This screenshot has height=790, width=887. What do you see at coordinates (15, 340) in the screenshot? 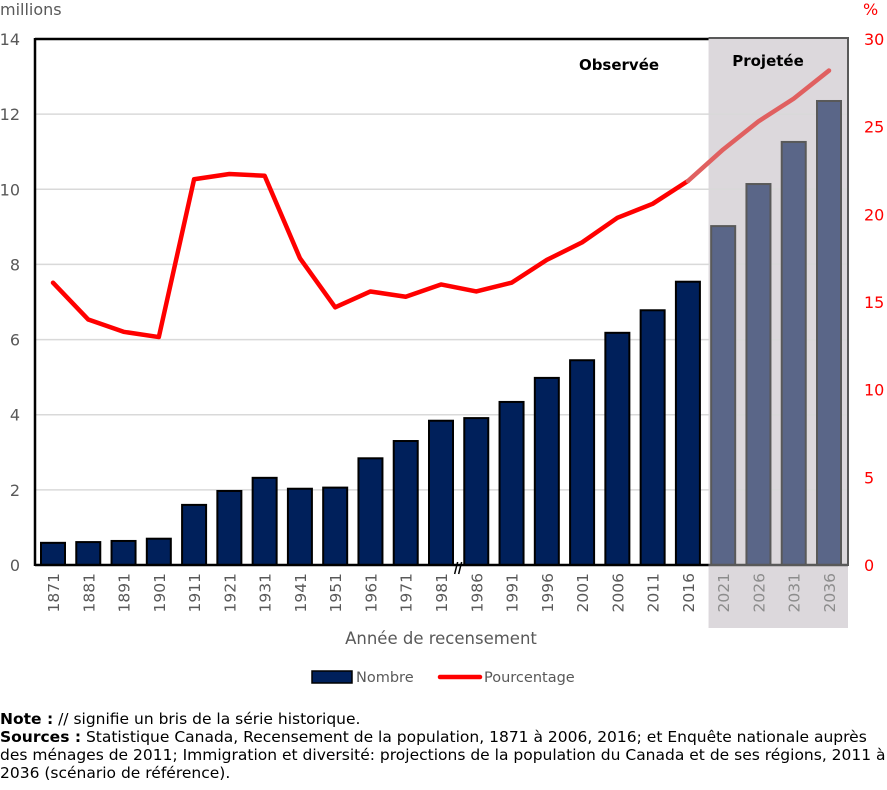
I see `left-tick-label: 6` at bounding box center [15, 340].